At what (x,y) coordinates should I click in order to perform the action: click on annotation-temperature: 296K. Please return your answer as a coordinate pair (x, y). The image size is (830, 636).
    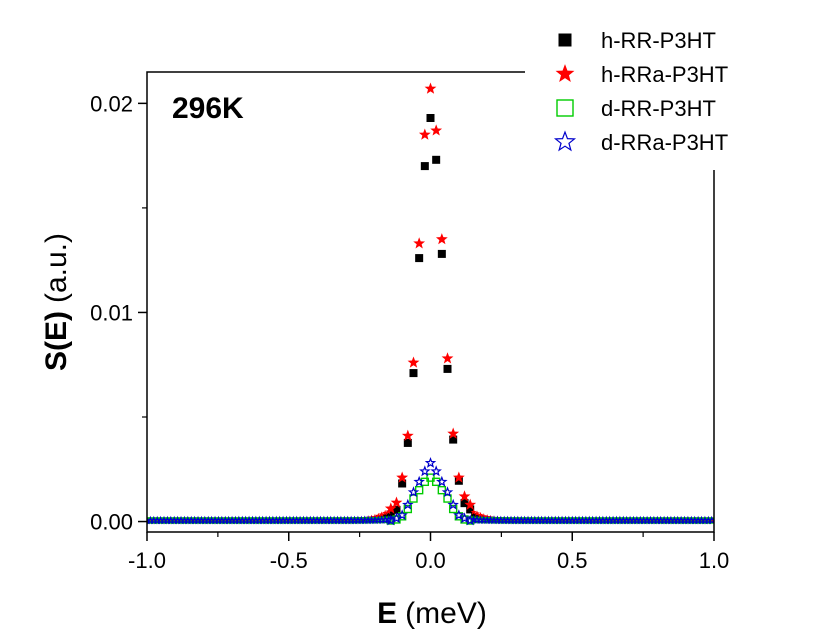
    Looking at the image, I should click on (208, 108).